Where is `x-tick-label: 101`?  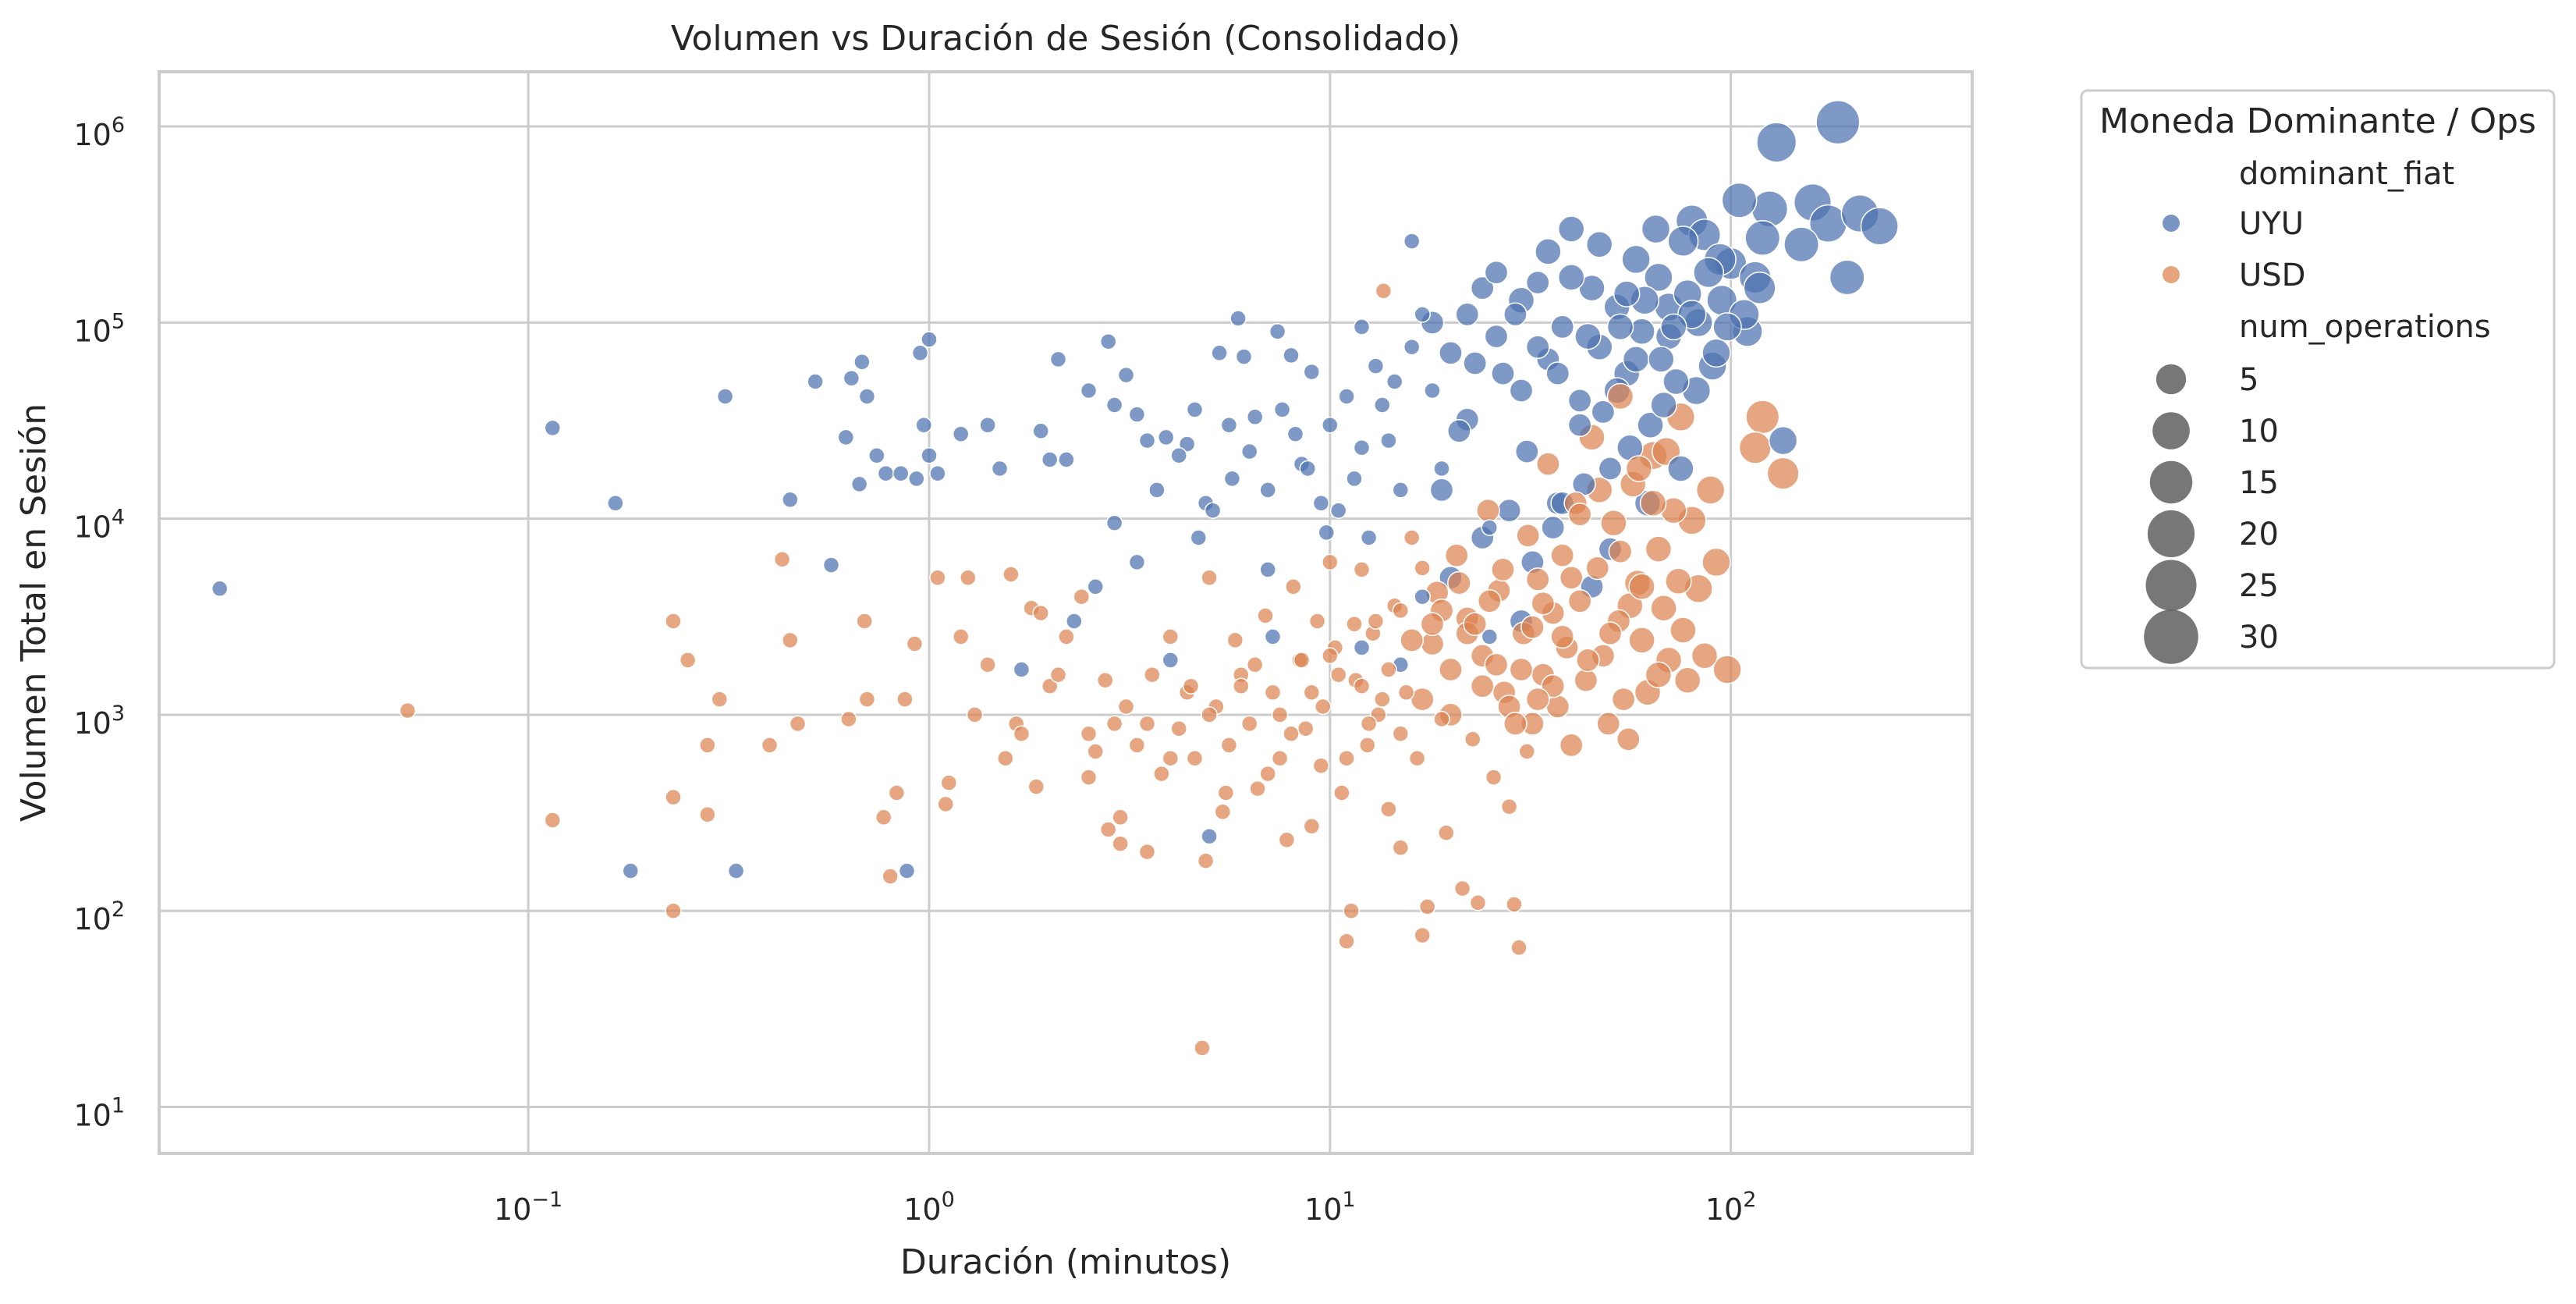 x-tick-label: 101 is located at coordinates (1330, 1207).